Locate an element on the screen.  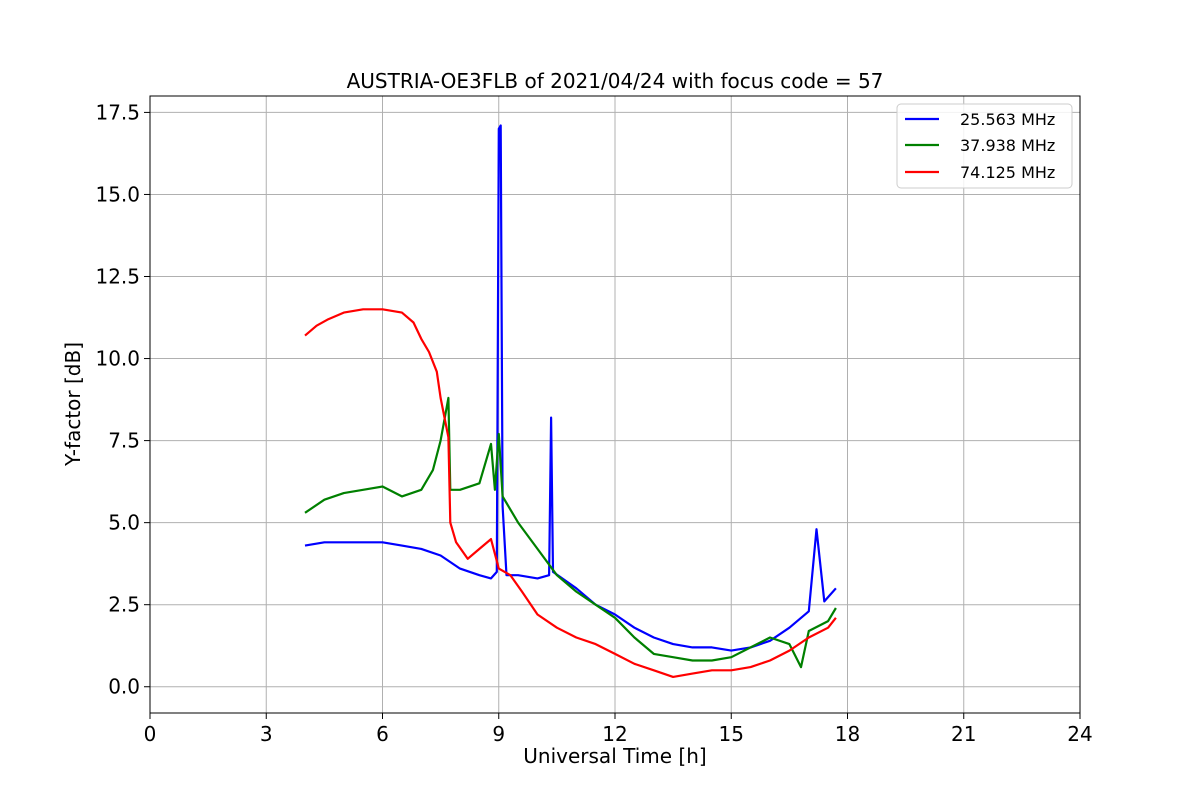
x-axis-label: Universal Time [h] is located at coordinates (614, 756).